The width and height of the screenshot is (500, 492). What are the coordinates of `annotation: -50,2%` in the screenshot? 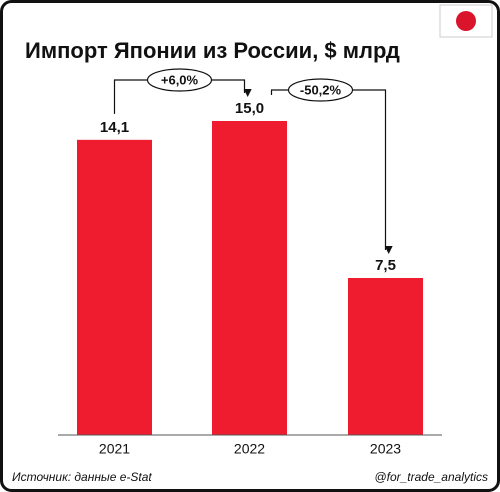 It's located at (321, 89).